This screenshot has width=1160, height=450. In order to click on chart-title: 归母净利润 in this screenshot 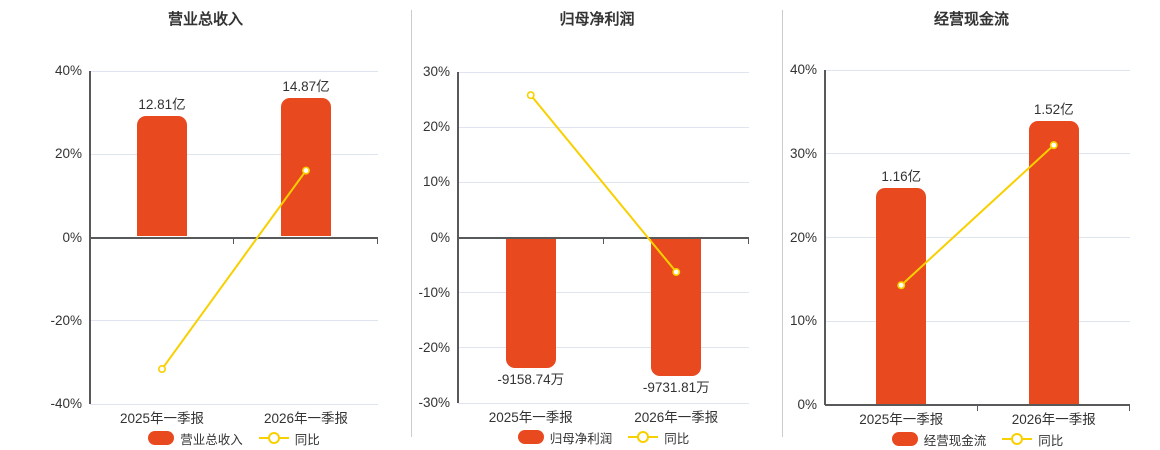, I will do `click(597, 19)`.